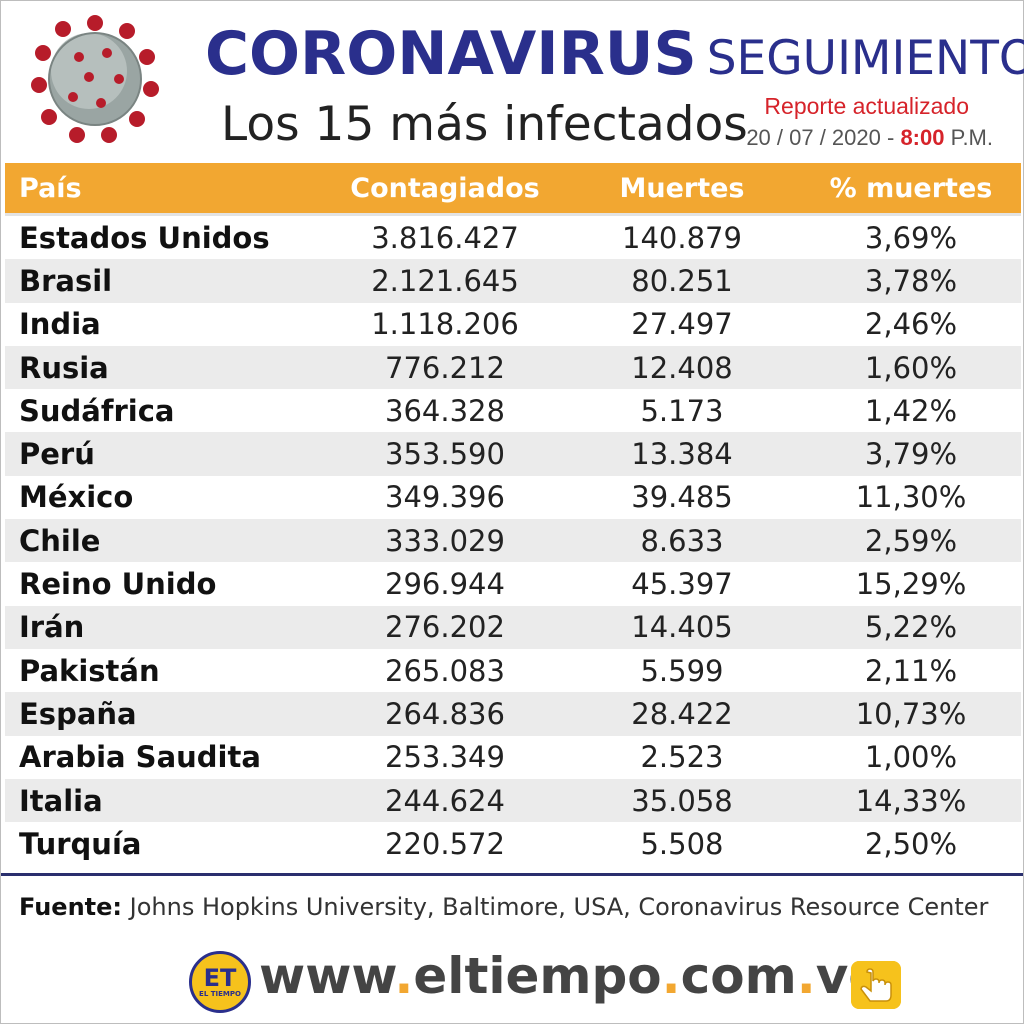 The width and height of the screenshot is (1024, 1024). What do you see at coordinates (60, 540) in the screenshot?
I see `cell-country: Chile` at bounding box center [60, 540].